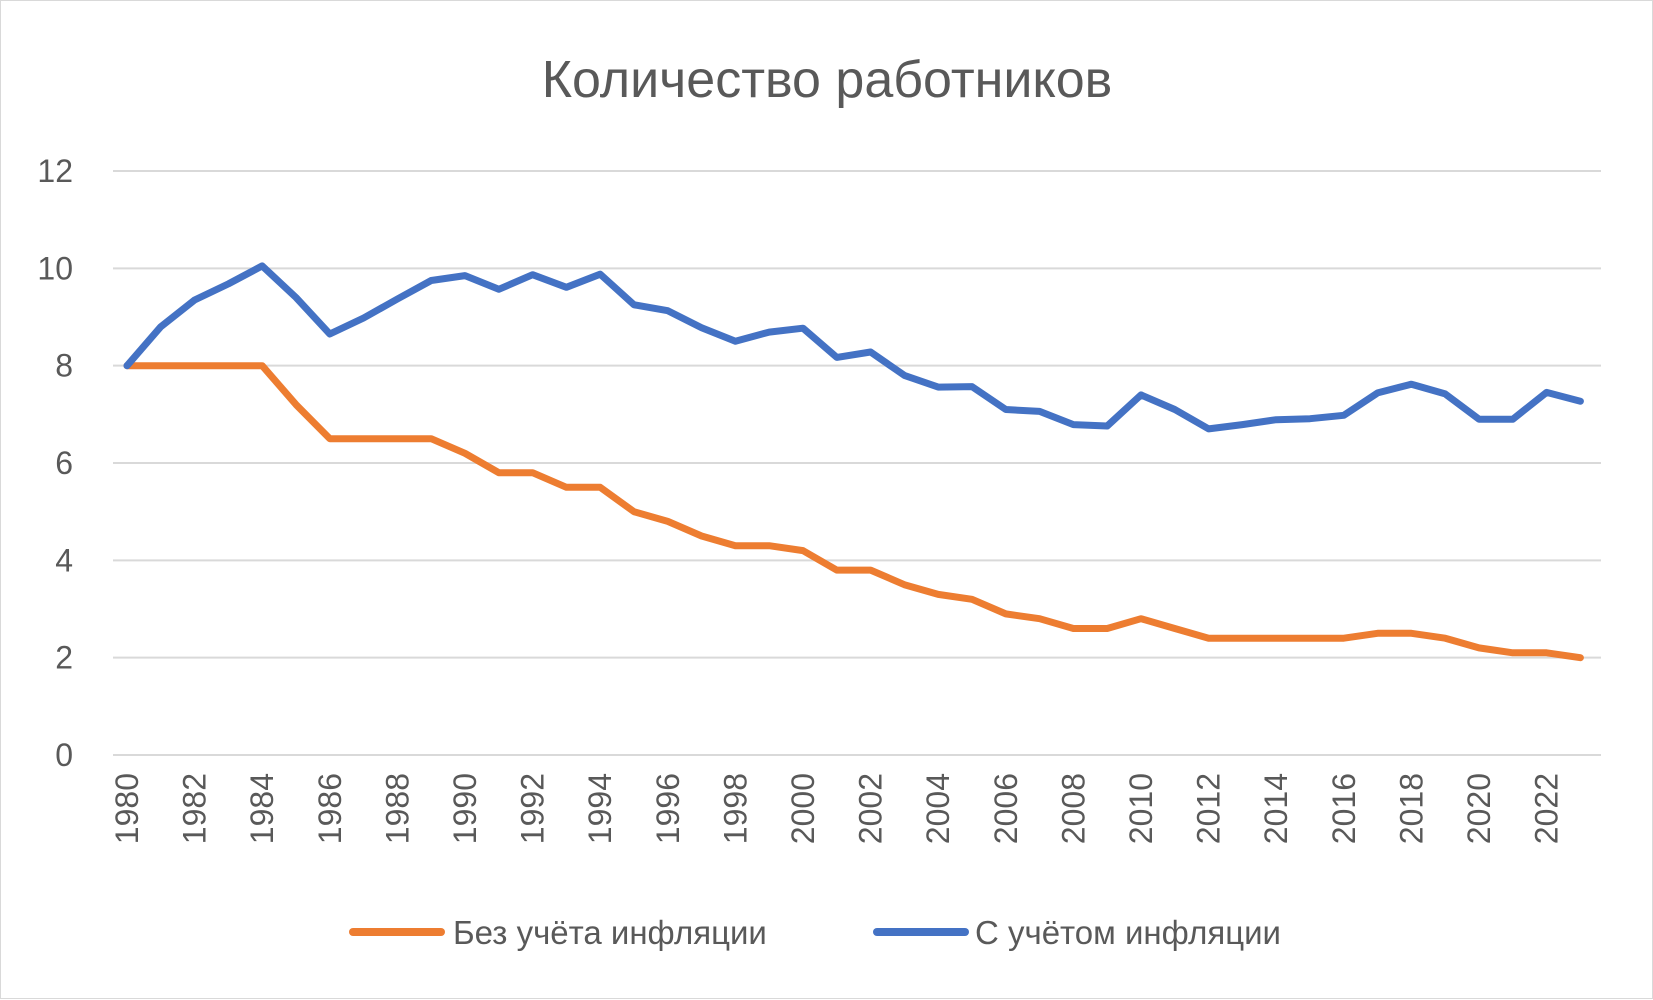  I want to click on x-tick-label: 2012, so click(1209, 808).